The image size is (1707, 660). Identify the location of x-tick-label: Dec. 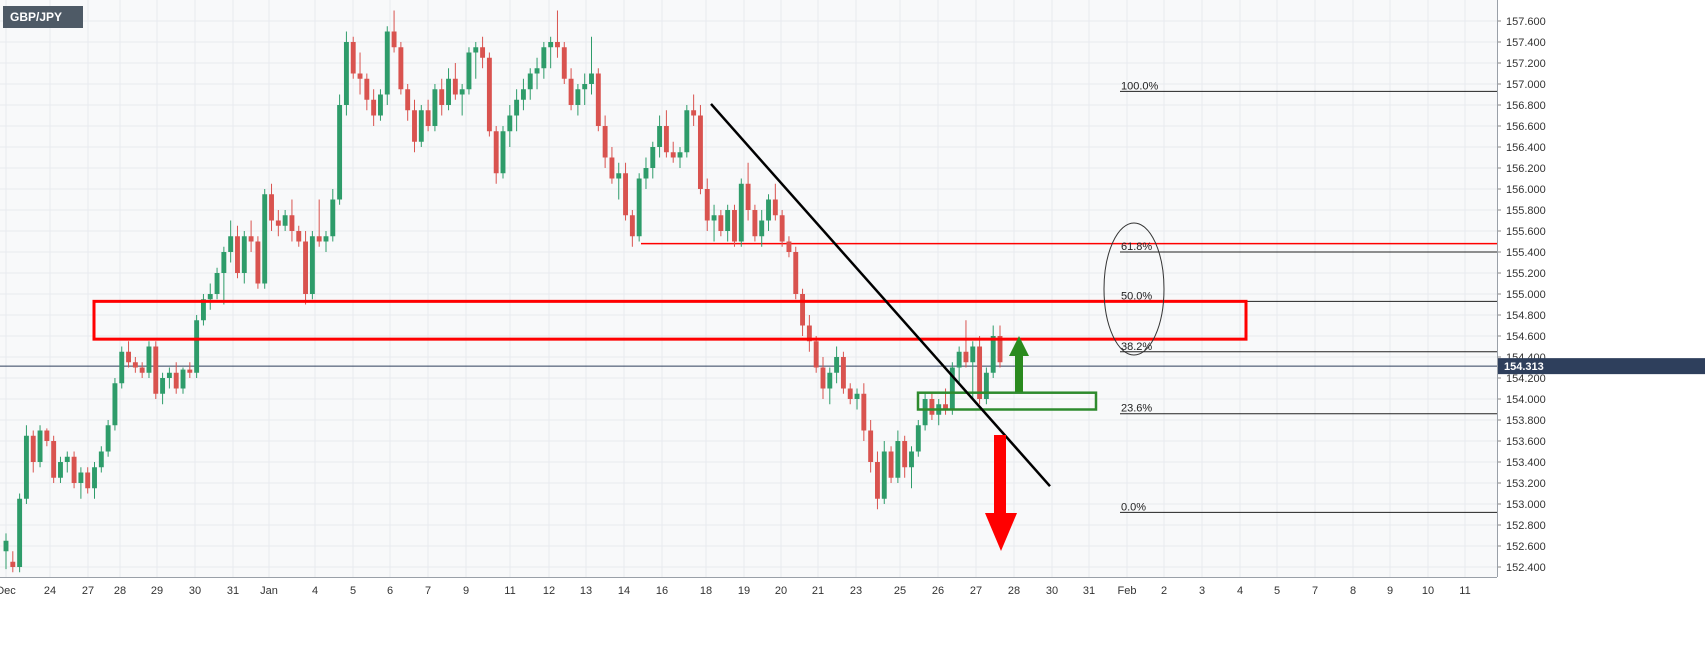
(8, 591).